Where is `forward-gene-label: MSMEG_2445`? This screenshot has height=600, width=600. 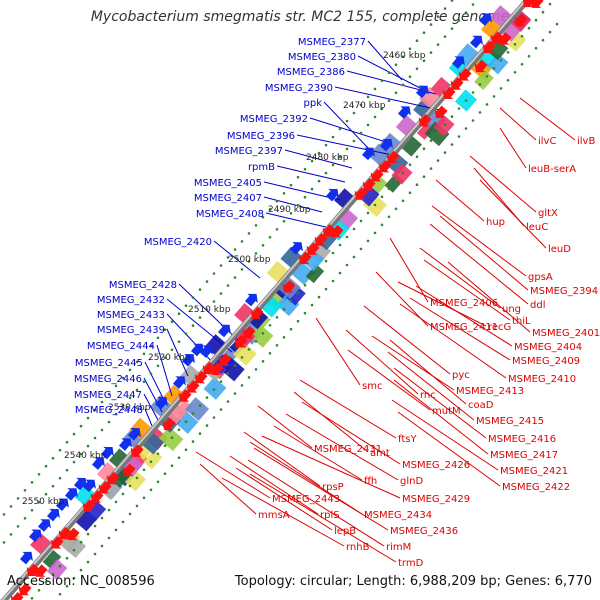
forward-gene-label: MSMEG_2445 is located at coordinates (109, 363).